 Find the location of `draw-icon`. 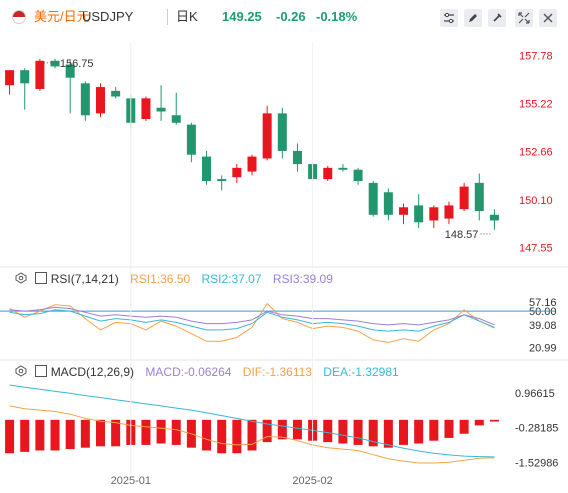

draw-icon is located at coordinates (473, 18).